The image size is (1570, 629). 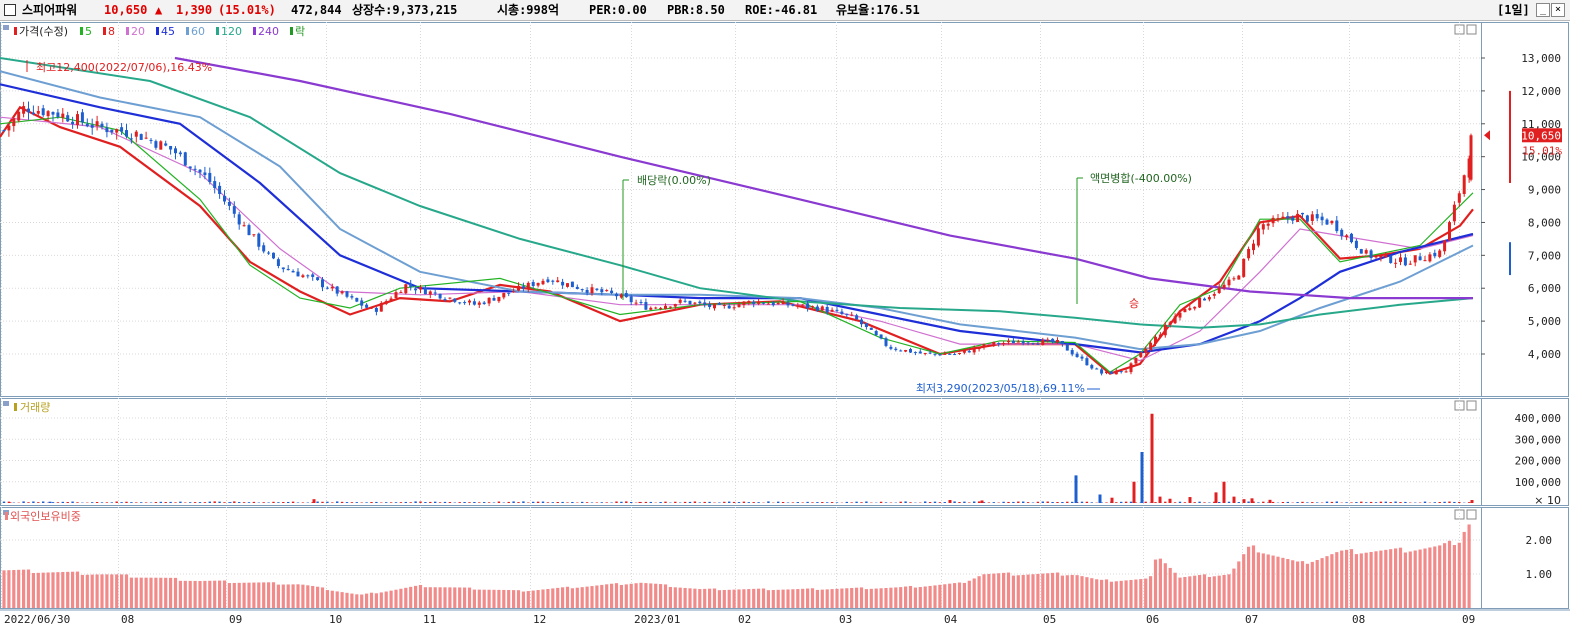 What do you see at coordinates (194, 10) in the screenshot?
I see `change-value: 1,390` at bounding box center [194, 10].